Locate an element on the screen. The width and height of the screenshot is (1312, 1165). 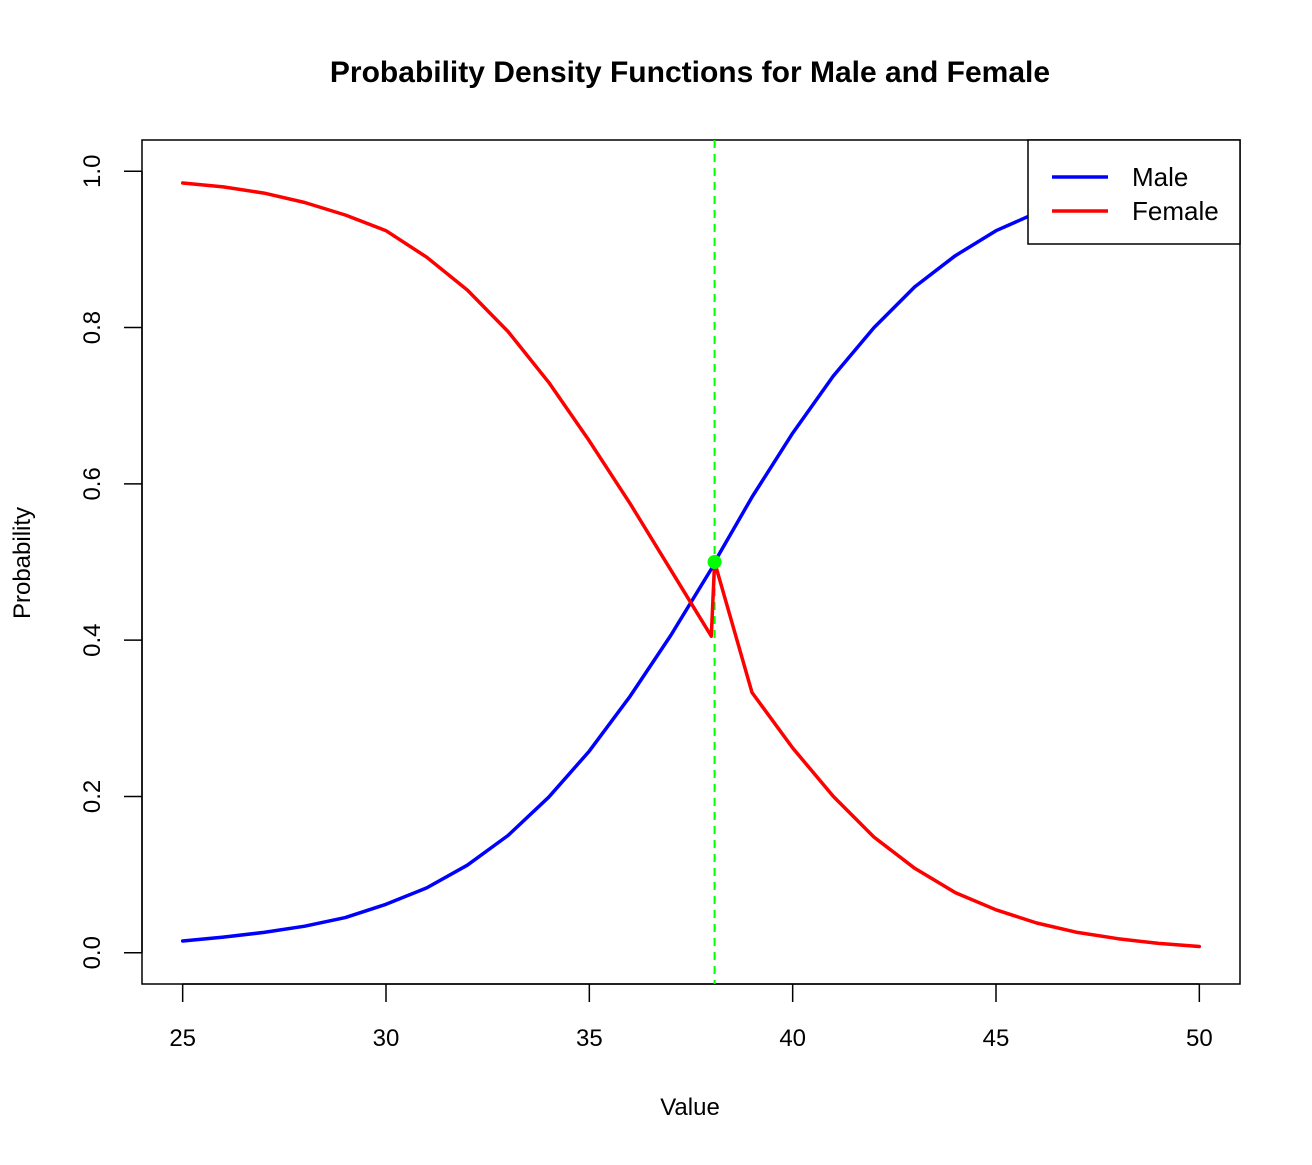
x-tick-label: 30 is located at coordinates (386, 1038).